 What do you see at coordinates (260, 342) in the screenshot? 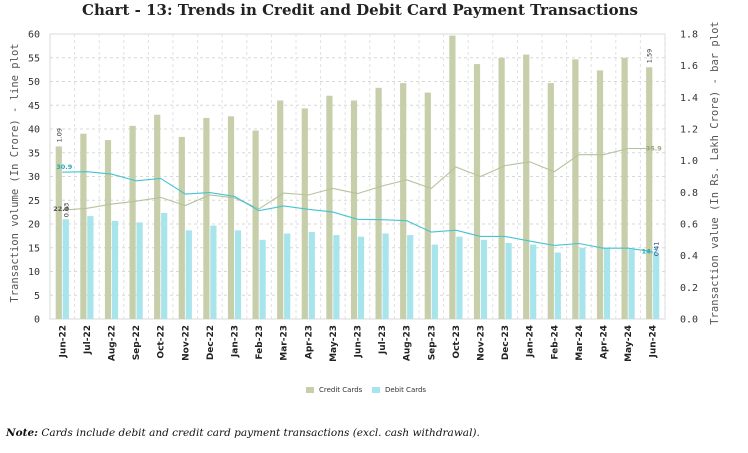
I see `x-tick-label: Feb-23` at bounding box center [260, 342].